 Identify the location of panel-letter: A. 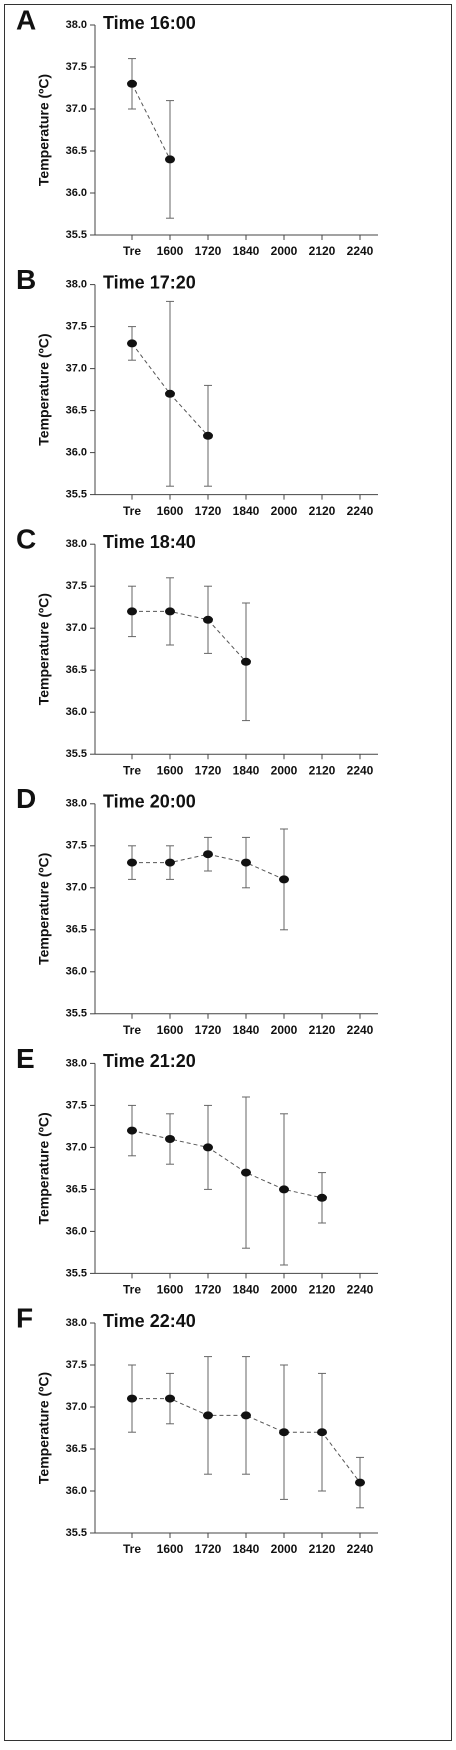
(26, 19).